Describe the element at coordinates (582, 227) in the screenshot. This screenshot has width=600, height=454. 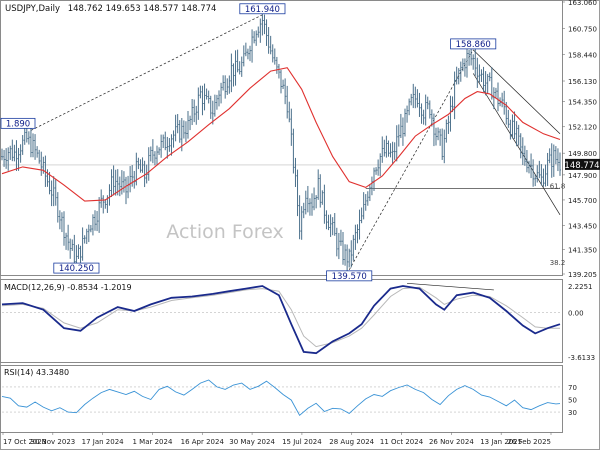
I see `price-y-tick: 143.450` at that location.